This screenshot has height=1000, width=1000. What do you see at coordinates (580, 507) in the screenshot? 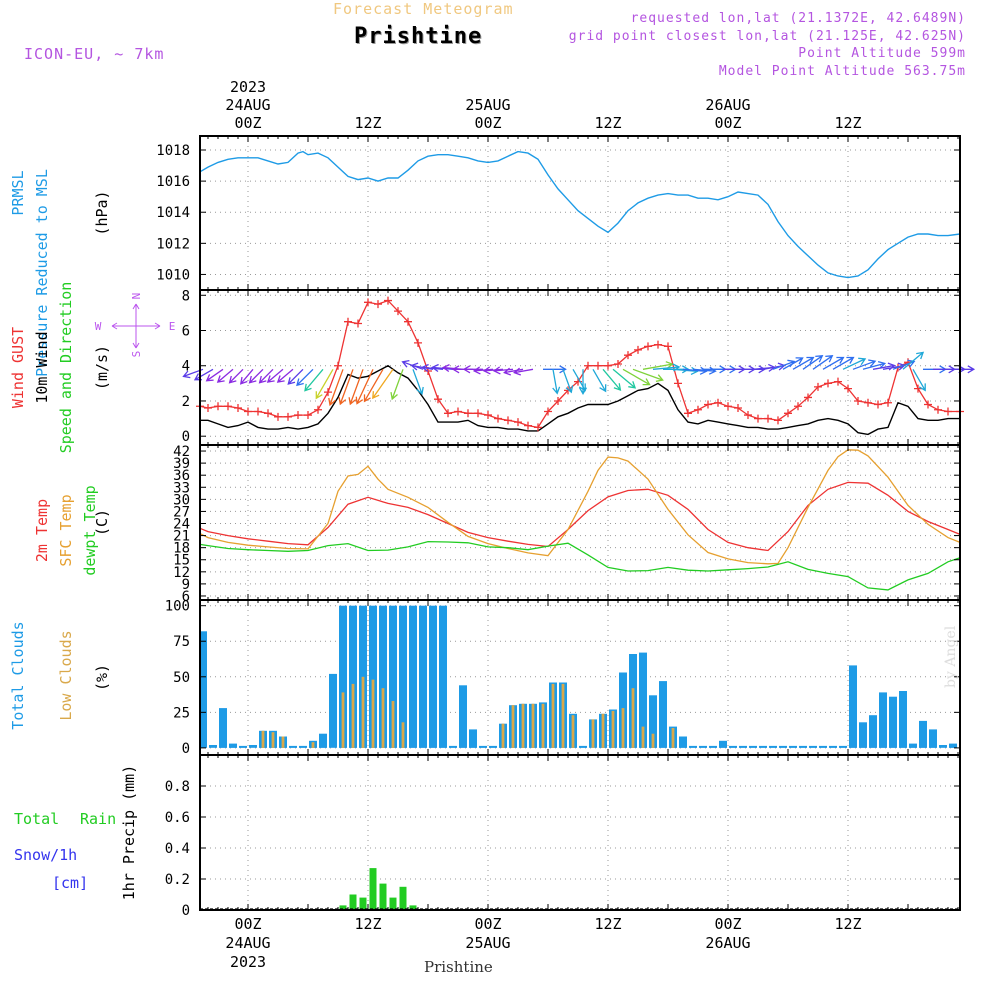
I see `temp-sfc-line` at bounding box center [580, 507].